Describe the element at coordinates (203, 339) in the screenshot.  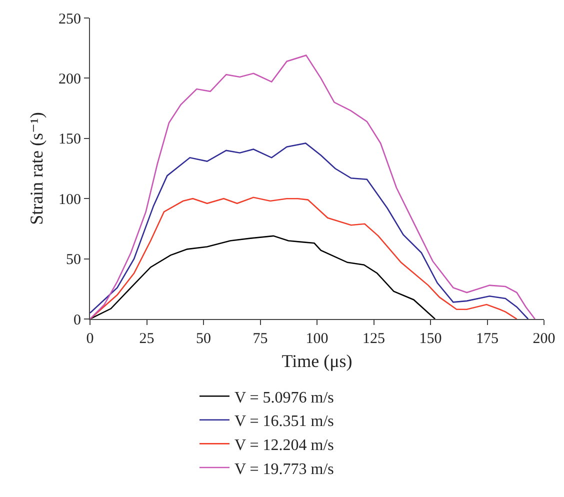
I see `x-tick-label: 50` at that location.